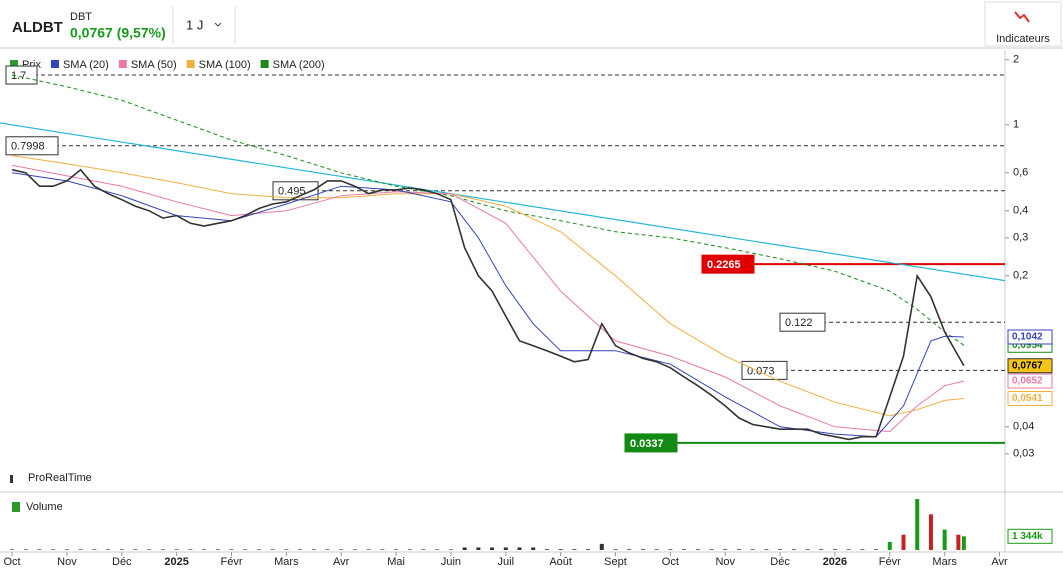 Image resolution: width=1063 pixels, height=575 pixels. Describe the element at coordinates (1020, 238) in the screenshot. I see `y-tick-label: 0,3` at that location.